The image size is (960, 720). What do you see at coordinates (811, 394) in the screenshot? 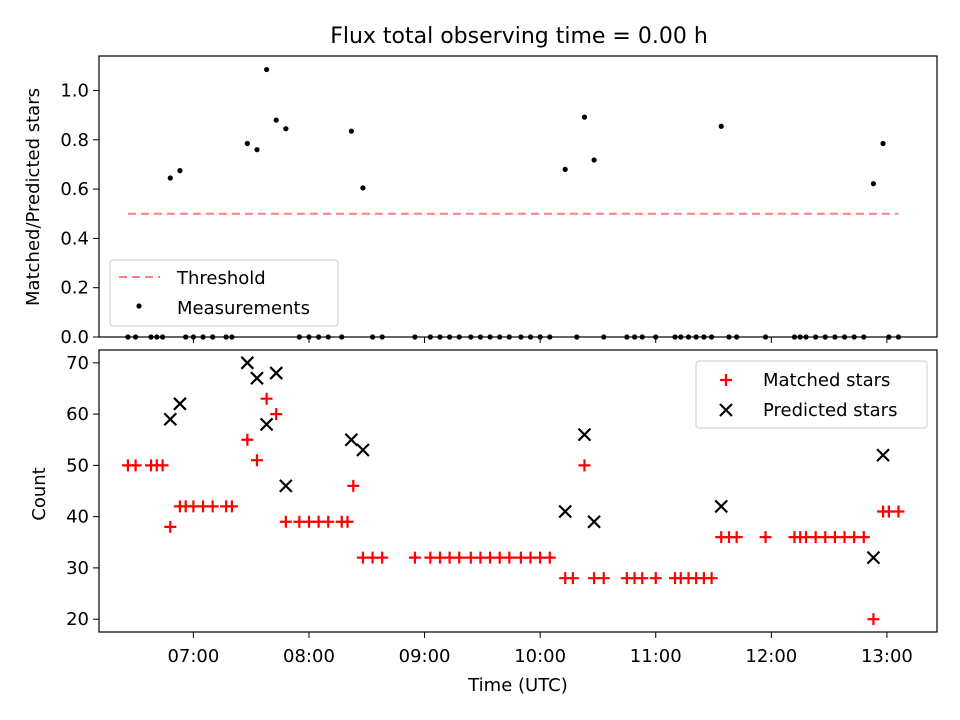
I see `count-legend-box` at bounding box center [811, 394].